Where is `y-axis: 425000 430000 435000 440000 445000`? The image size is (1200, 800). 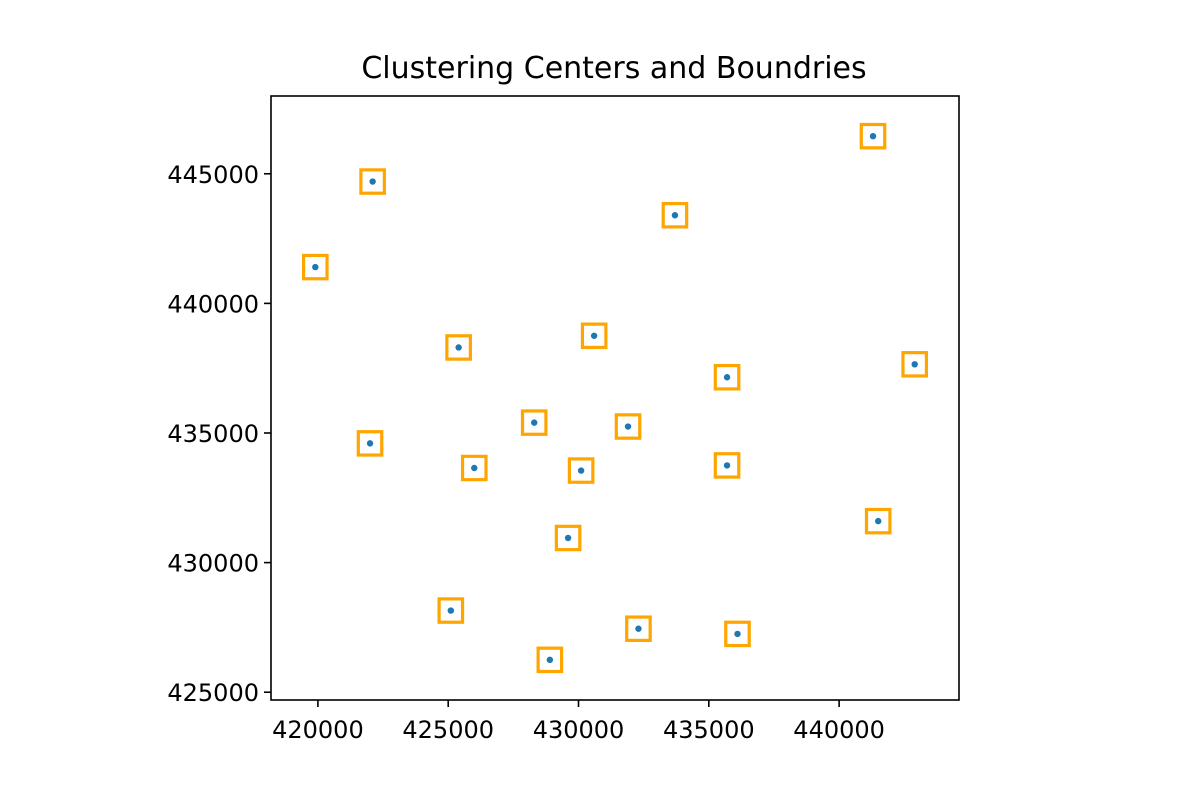
y-axis: 425000 430000 435000 440000 445000 is located at coordinates (219, 434).